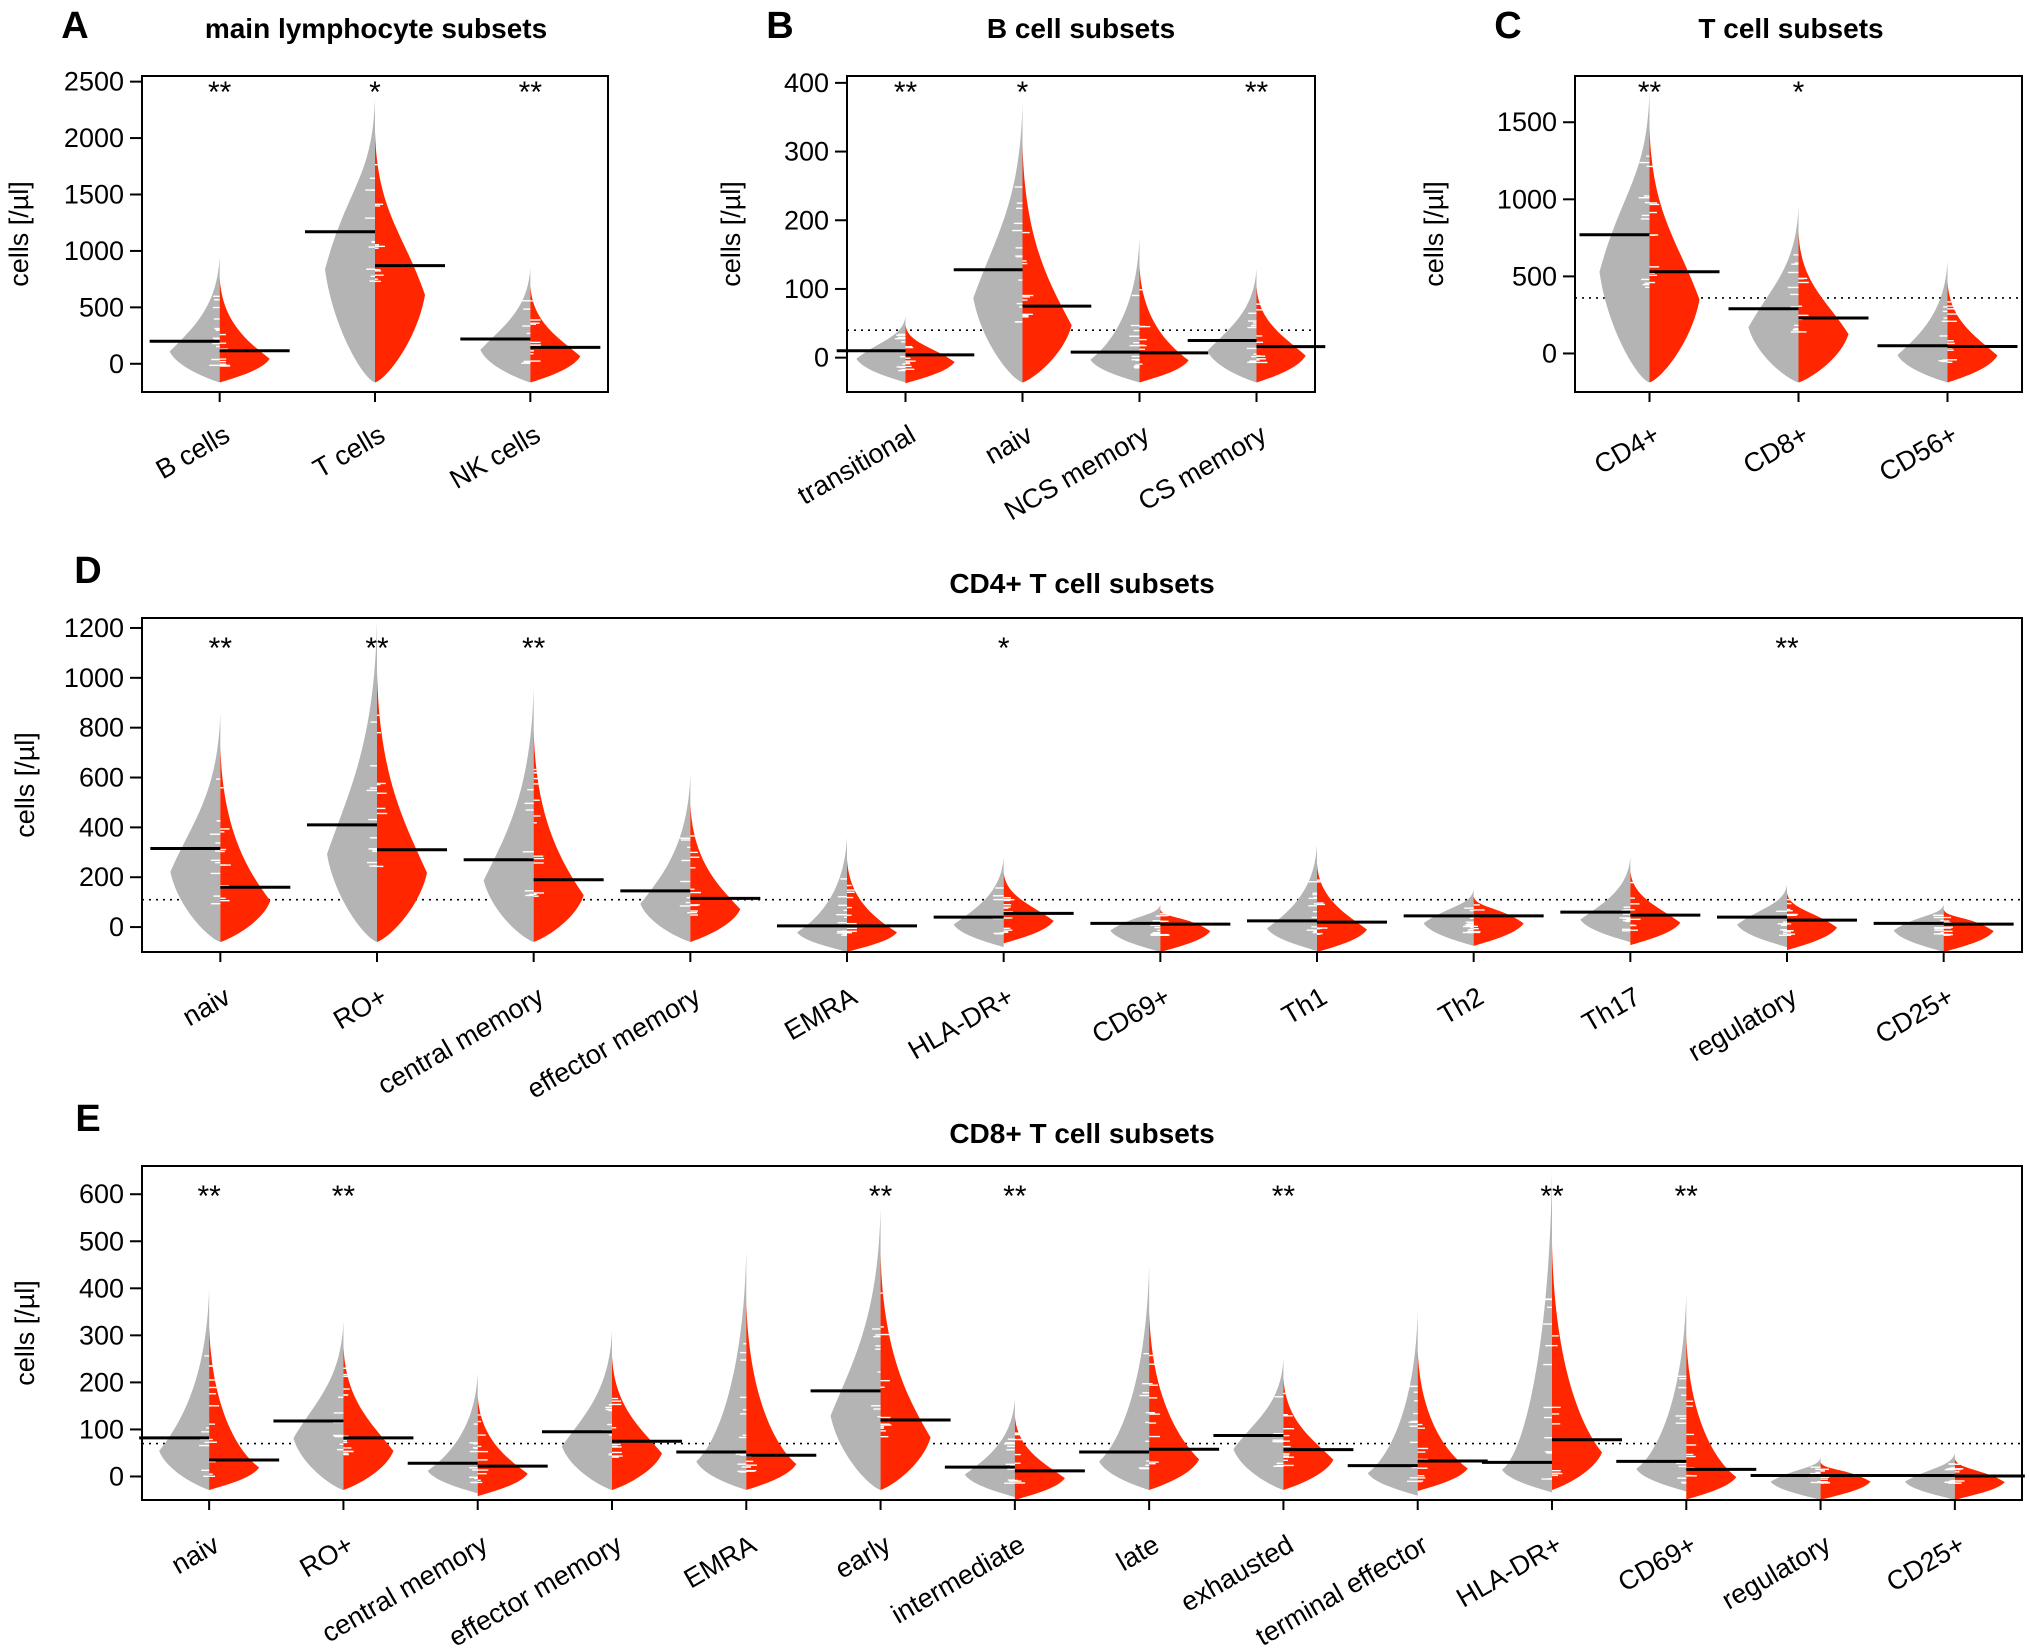 Image resolution: width=2030 pixels, height=1651 pixels. What do you see at coordinates (1004, 648) in the screenshot?
I see `significance-label: *` at bounding box center [1004, 648].